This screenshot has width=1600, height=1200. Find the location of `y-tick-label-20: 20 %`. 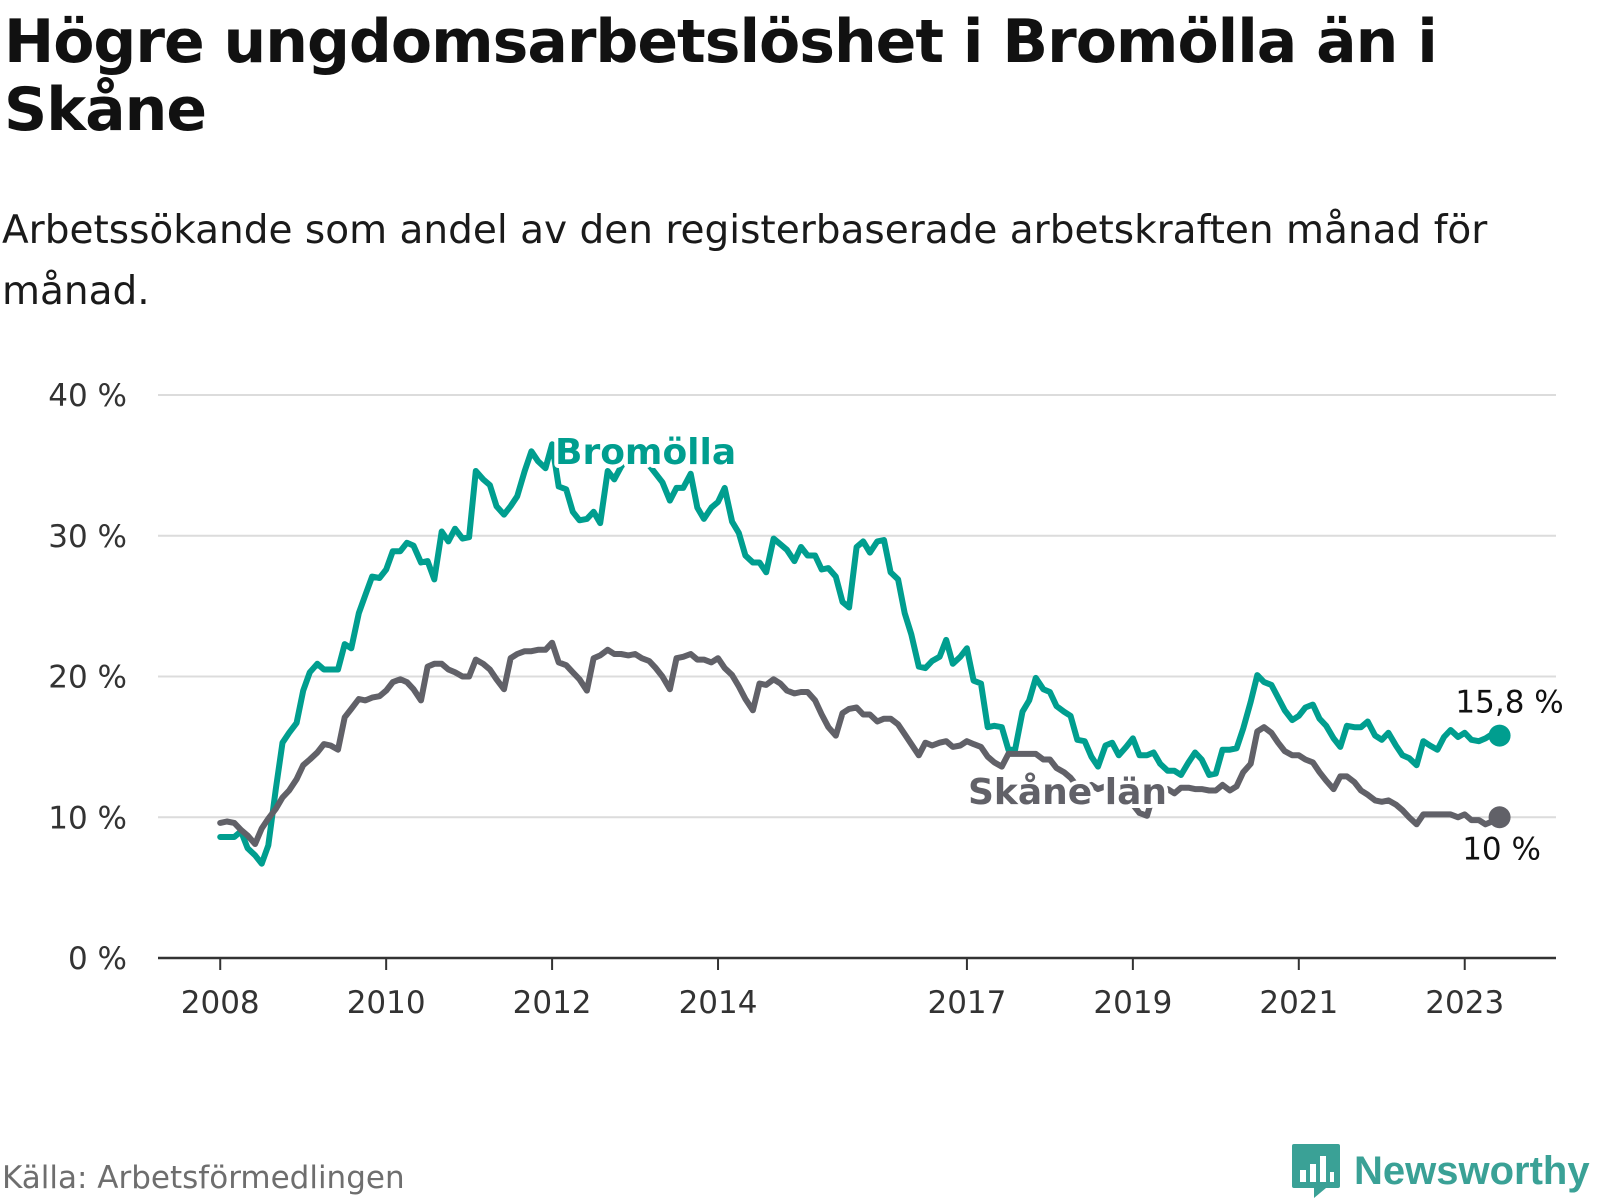

y-tick-label-20: 20 % is located at coordinates (87, 678).